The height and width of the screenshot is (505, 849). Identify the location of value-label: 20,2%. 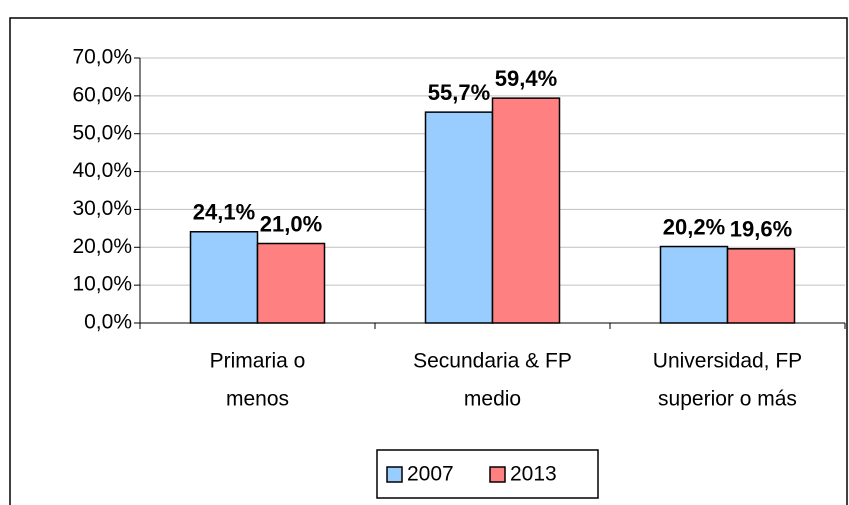
(694, 226).